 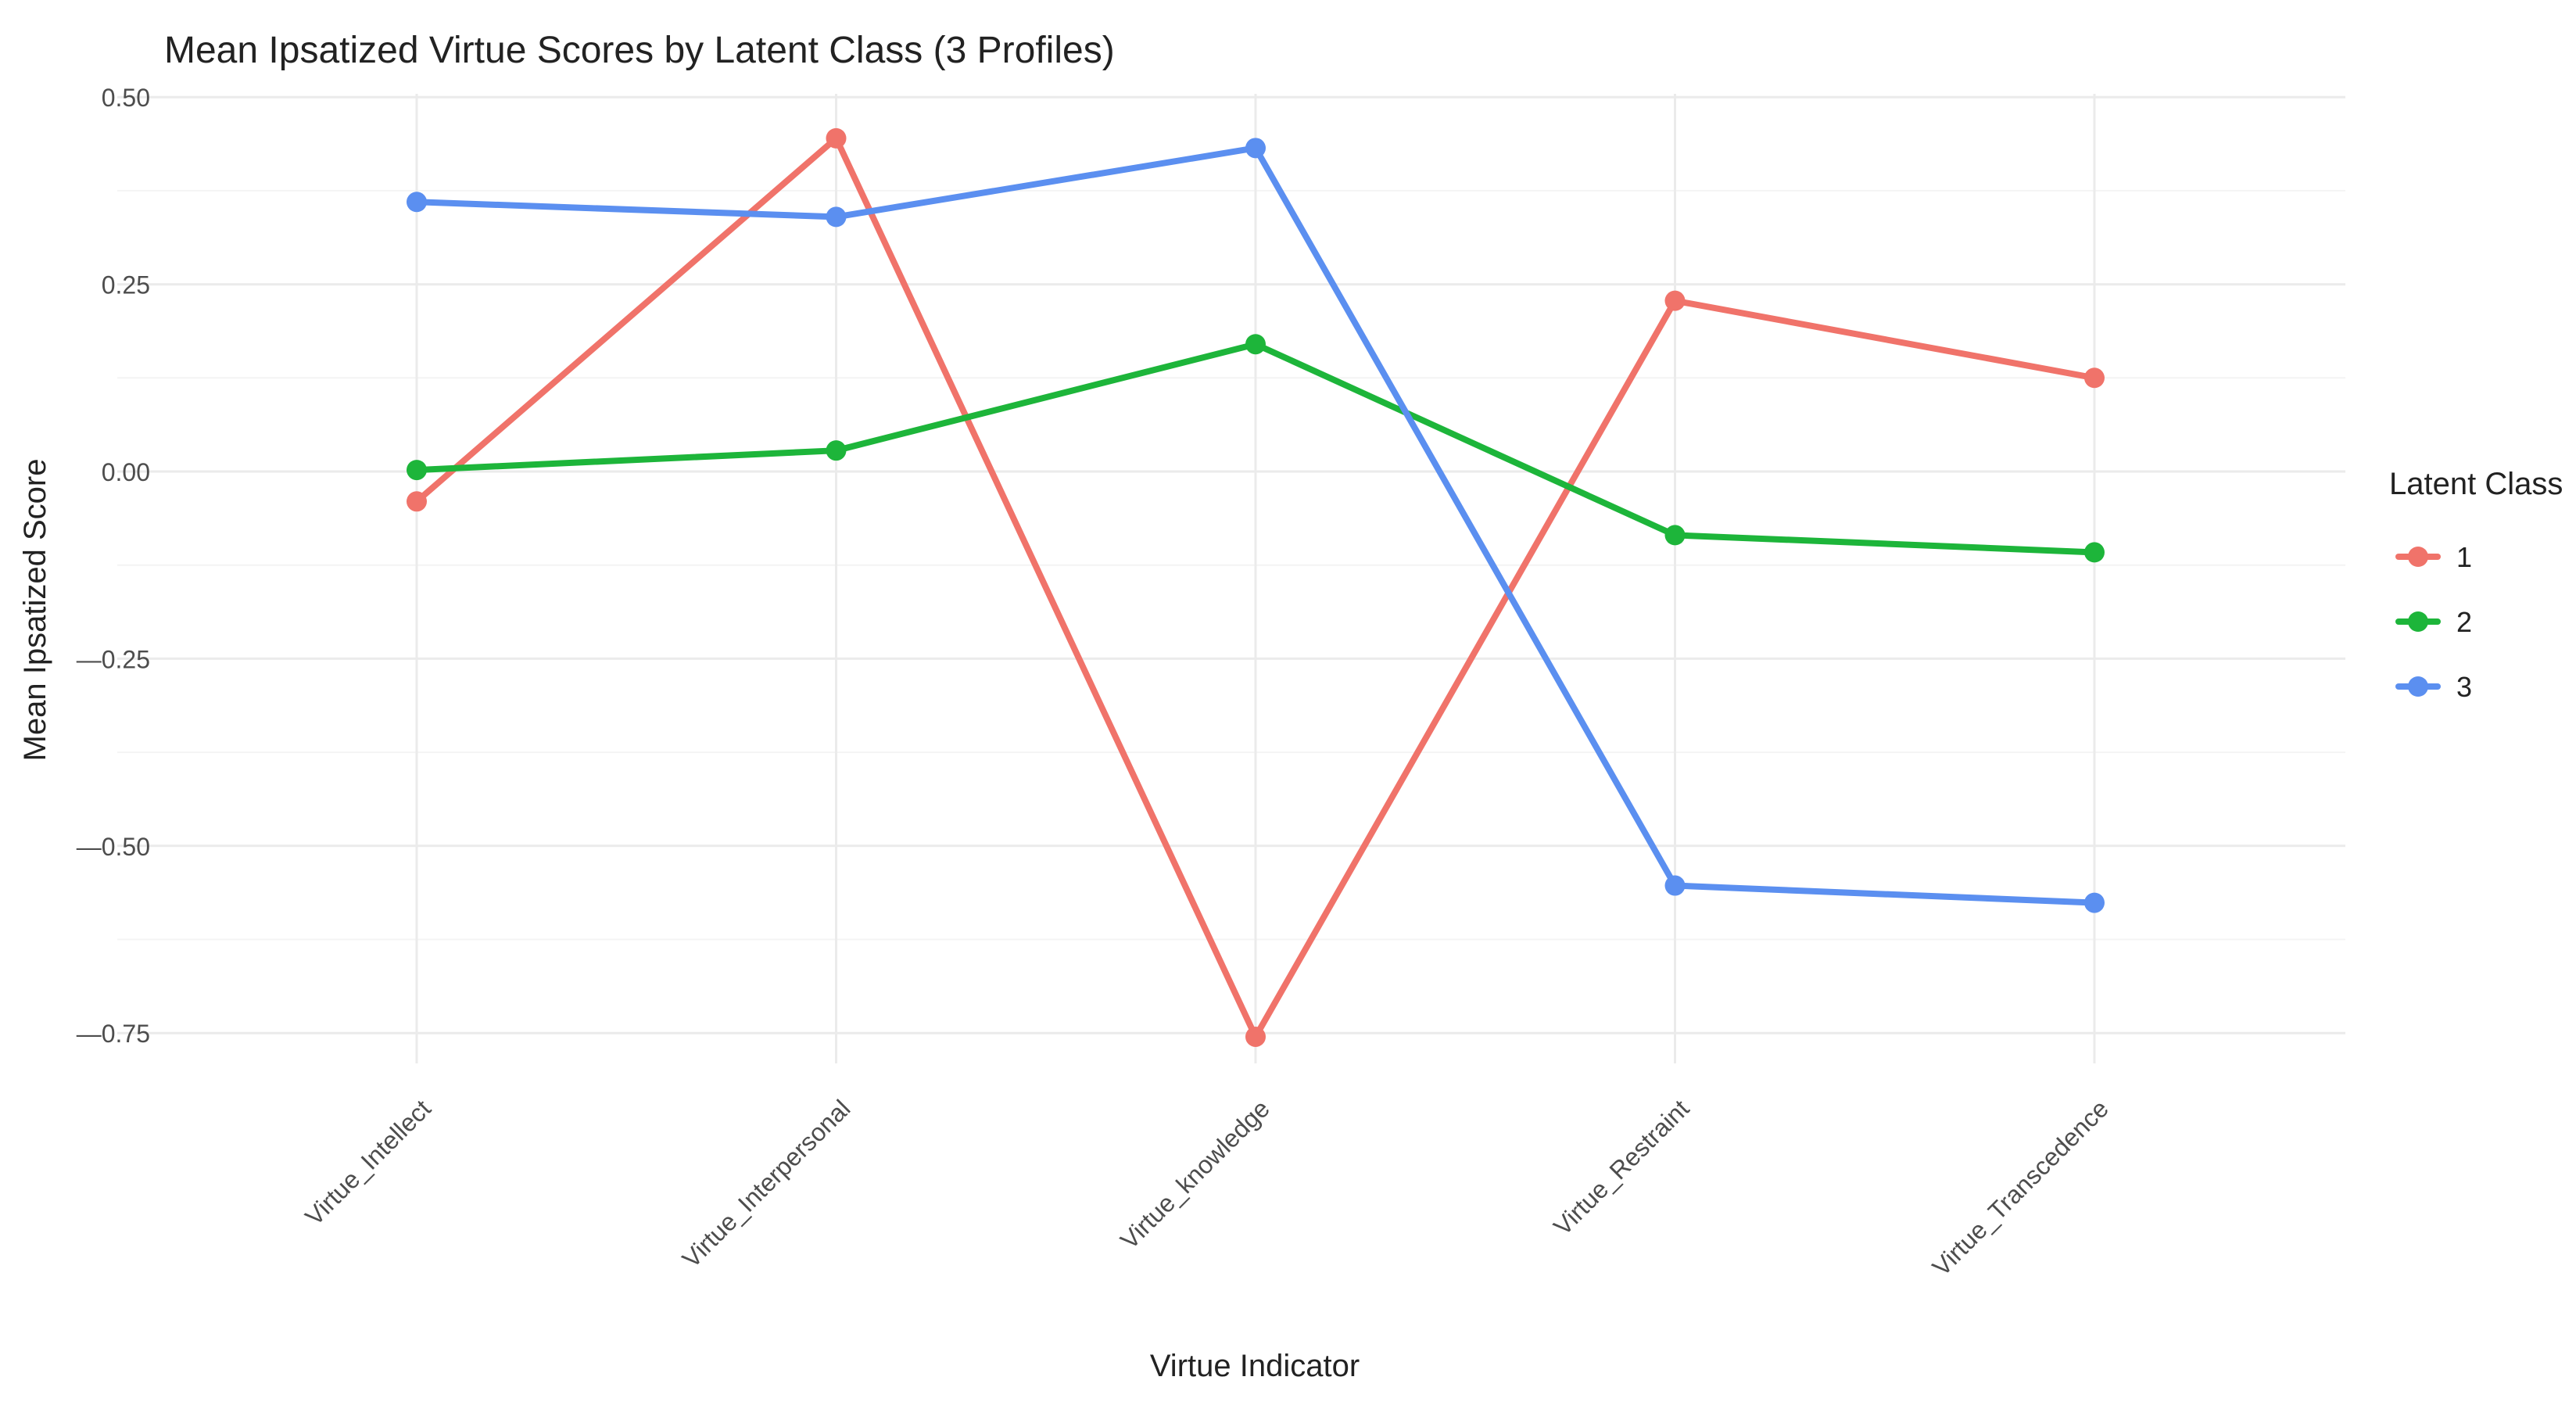 What do you see at coordinates (2464, 557) in the screenshot?
I see `legend-label: 1` at bounding box center [2464, 557].